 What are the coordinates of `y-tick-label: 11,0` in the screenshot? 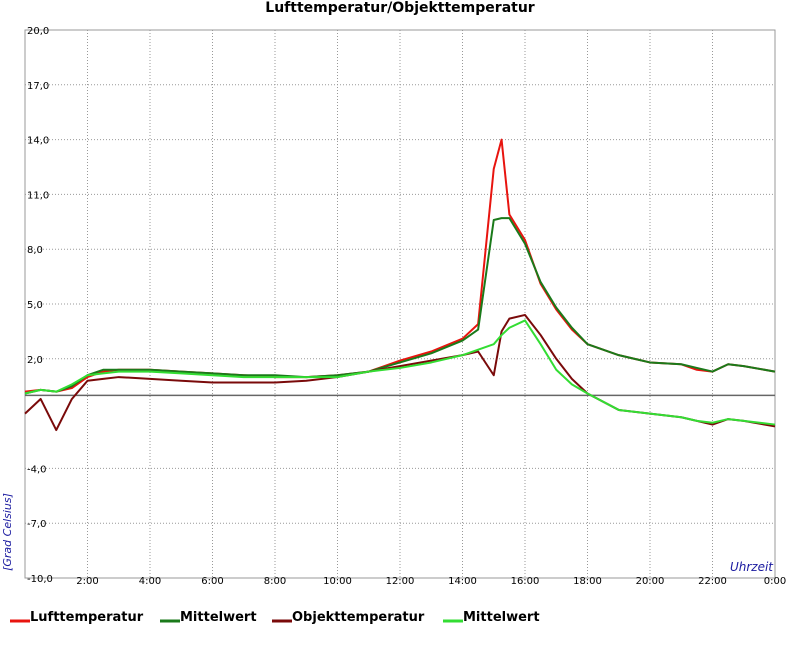 It's located at (38, 195).